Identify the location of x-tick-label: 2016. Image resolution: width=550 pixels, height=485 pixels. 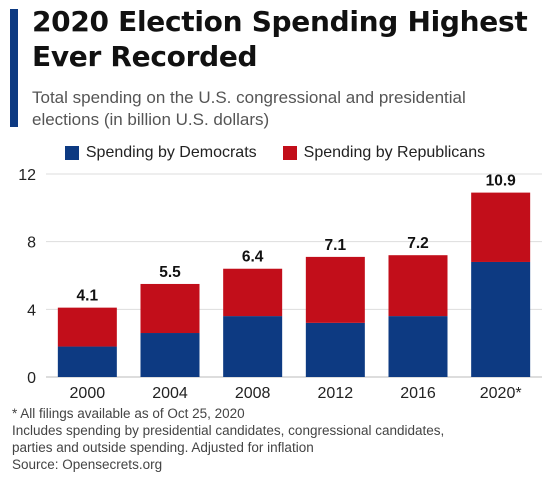
(418, 392).